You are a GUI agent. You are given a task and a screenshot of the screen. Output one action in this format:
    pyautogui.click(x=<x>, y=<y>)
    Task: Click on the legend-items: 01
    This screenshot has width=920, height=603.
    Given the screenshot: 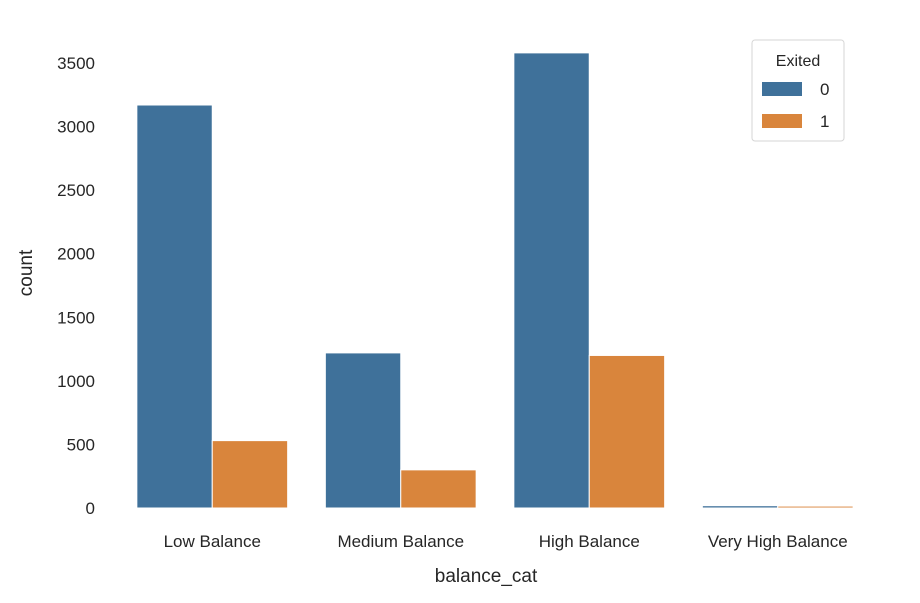 What is the action you would take?
    pyautogui.click(x=795, y=105)
    